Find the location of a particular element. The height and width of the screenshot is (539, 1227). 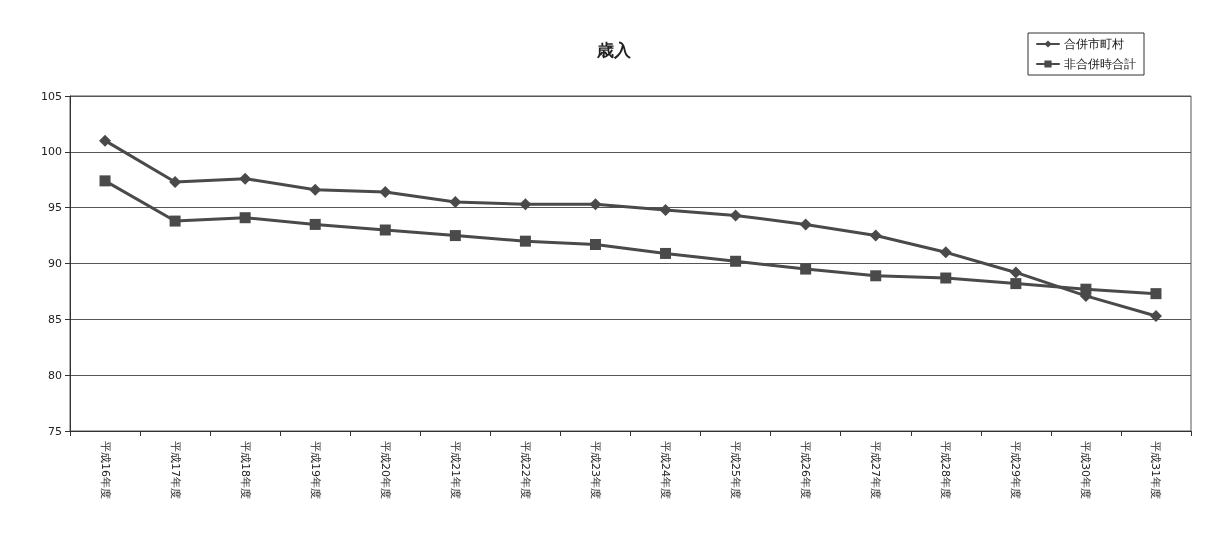

y-tick-label: 75 is located at coordinates (55, 431).